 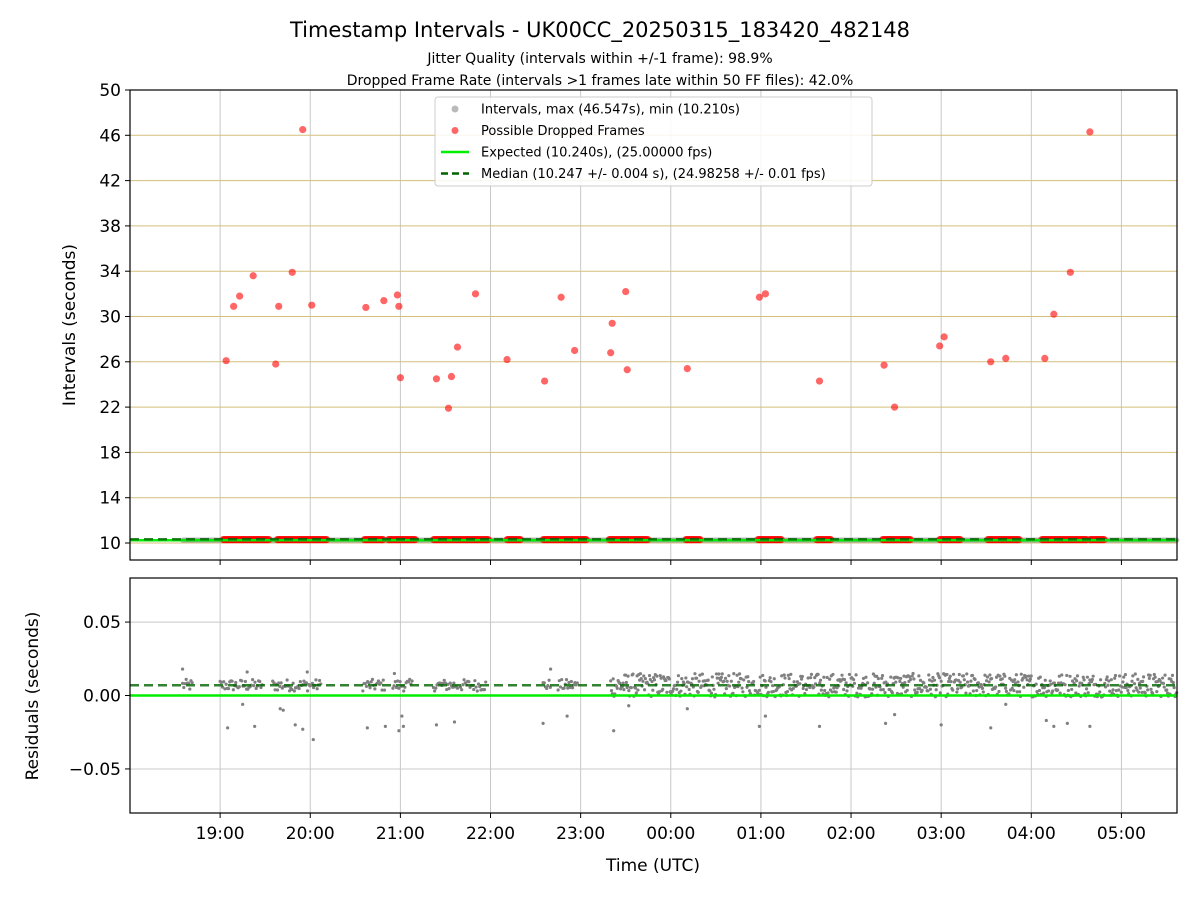 What do you see at coordinates (610, 110) in the screenshot?
I see `legend-label: Intervals, max (46.547s), min (10.210s)` at bounding box center [610, 110].